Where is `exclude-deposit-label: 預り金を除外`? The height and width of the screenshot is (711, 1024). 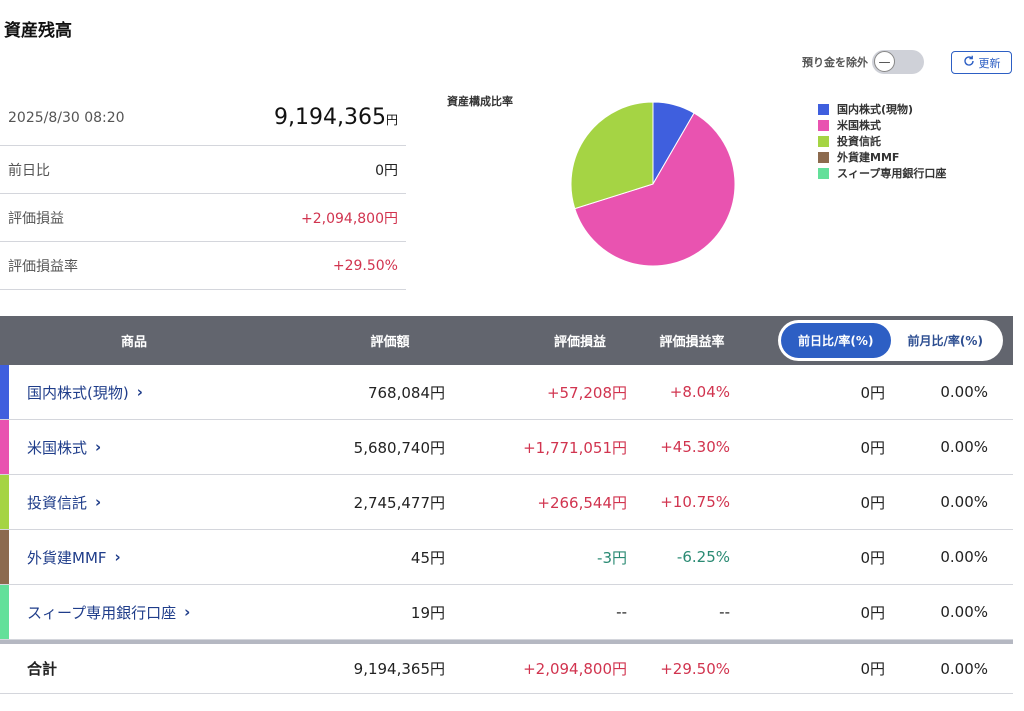 exclude-deposit-label: 預り金を除外 is located at coordinates (835, 62).